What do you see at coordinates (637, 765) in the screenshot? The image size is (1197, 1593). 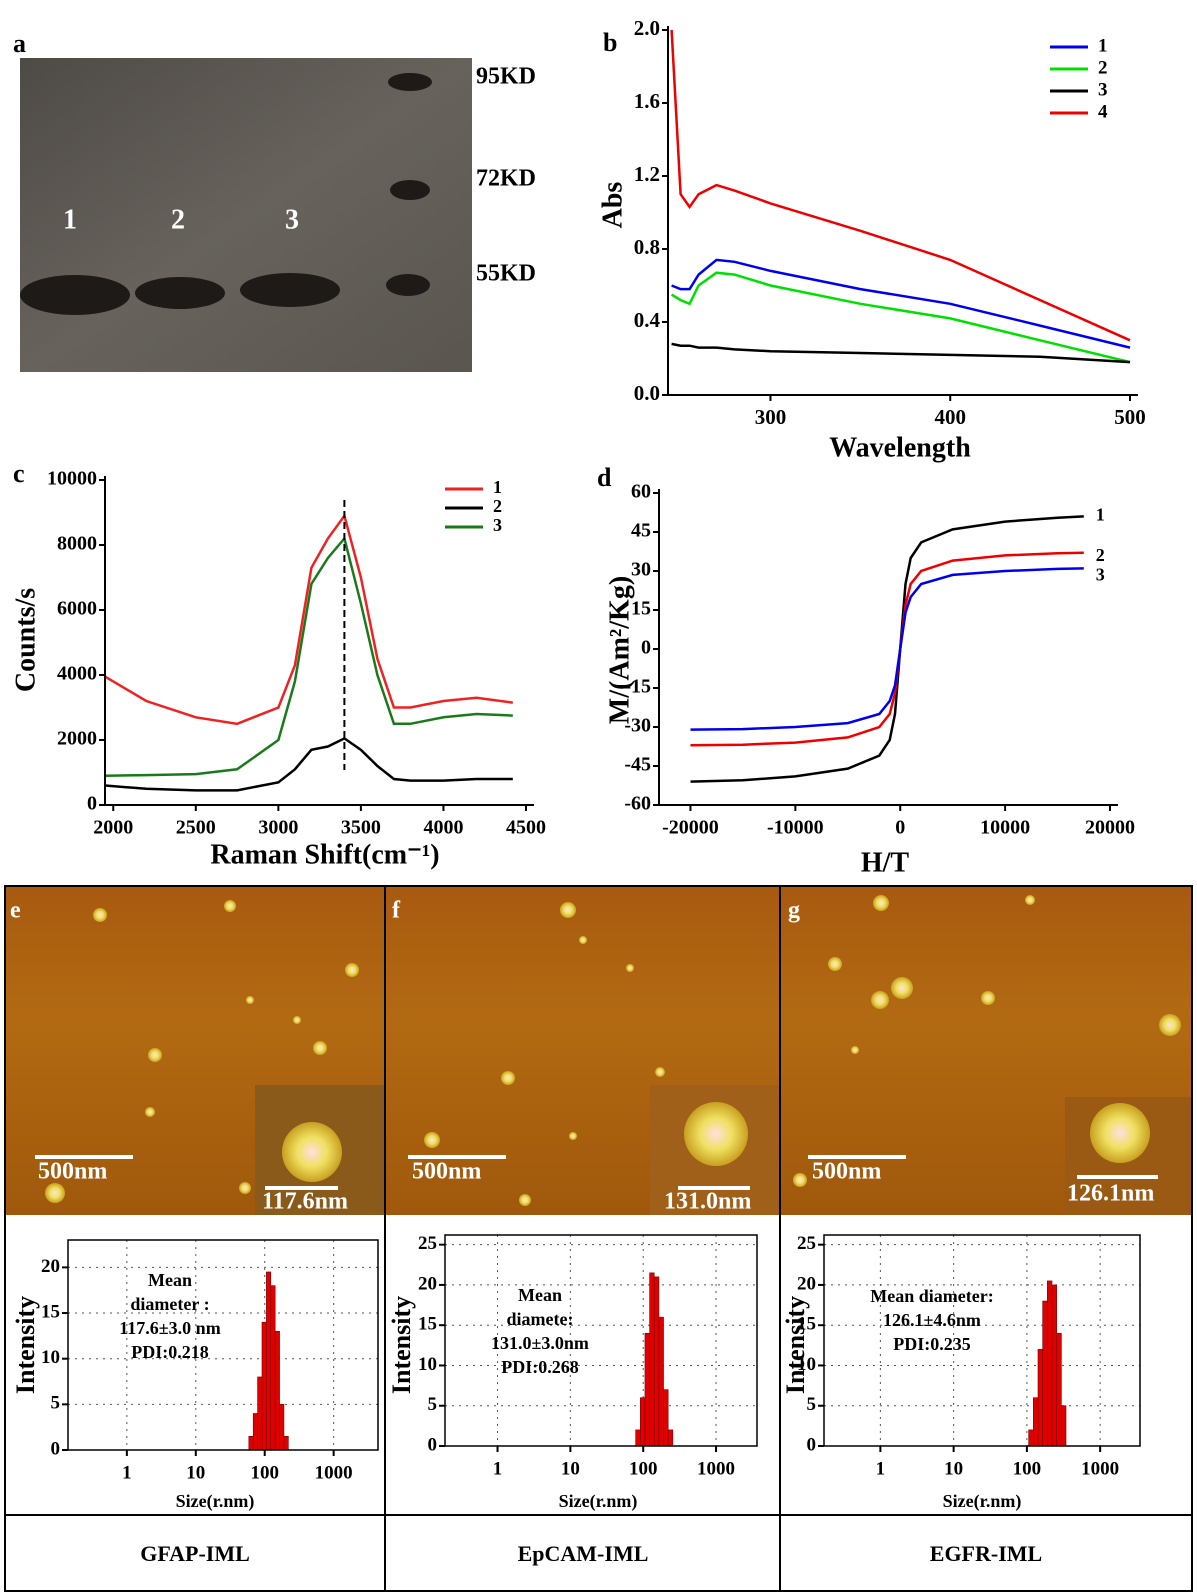 I see `y-tick-label: -45` at bounding box center [637, 765].